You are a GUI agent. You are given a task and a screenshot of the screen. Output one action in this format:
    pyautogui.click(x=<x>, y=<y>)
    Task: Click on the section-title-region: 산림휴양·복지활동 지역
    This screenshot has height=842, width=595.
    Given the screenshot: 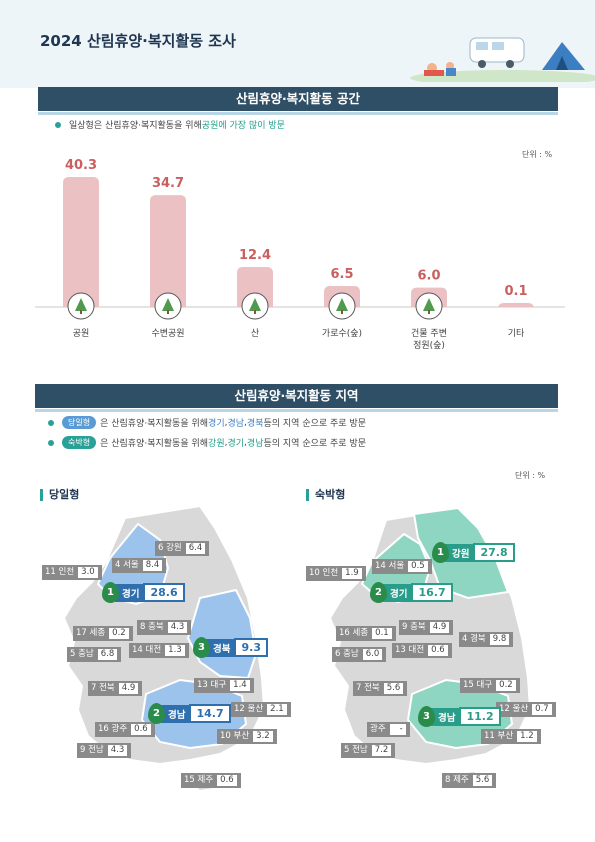 What is the action you would take?
    pyautogui.click(x=296, y=398)
    